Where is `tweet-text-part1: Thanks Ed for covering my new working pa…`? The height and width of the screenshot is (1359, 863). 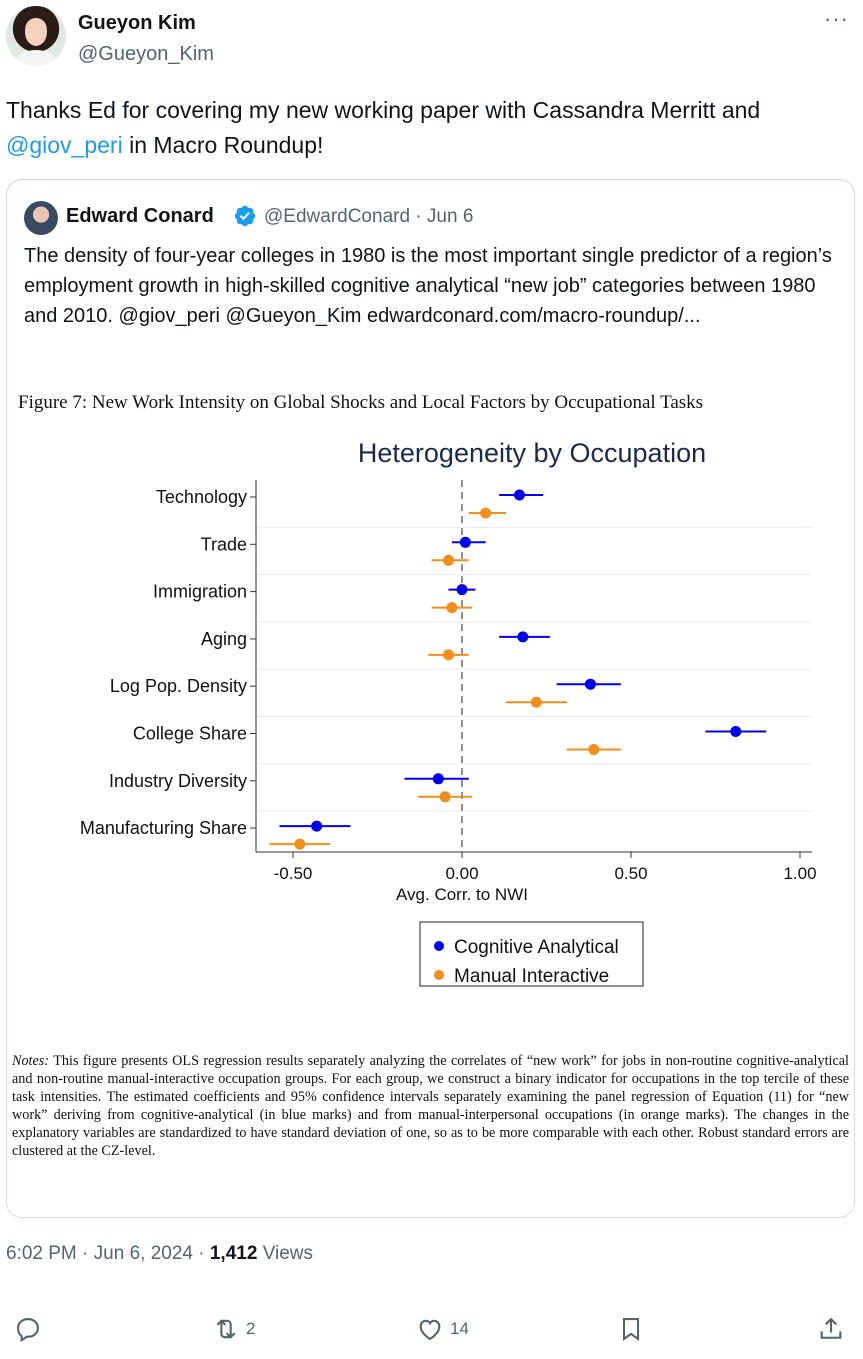
tweet-text-part1: Thanks Ed for covering my new working pa… is located at coordinates (383, 110).